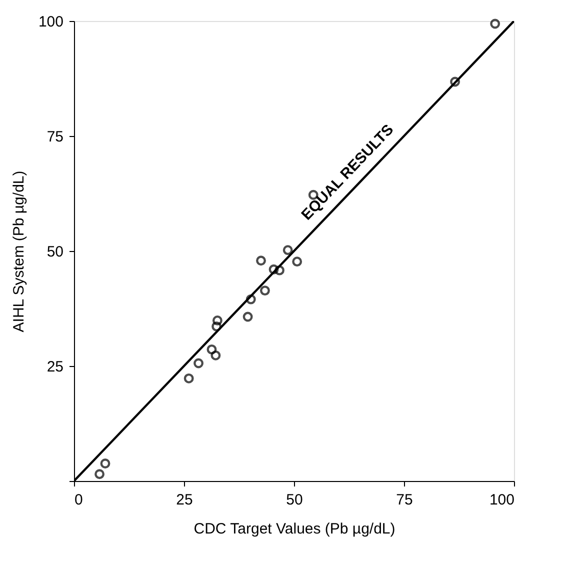  I want to click on y-tick-label: 100, so click(51, 22).